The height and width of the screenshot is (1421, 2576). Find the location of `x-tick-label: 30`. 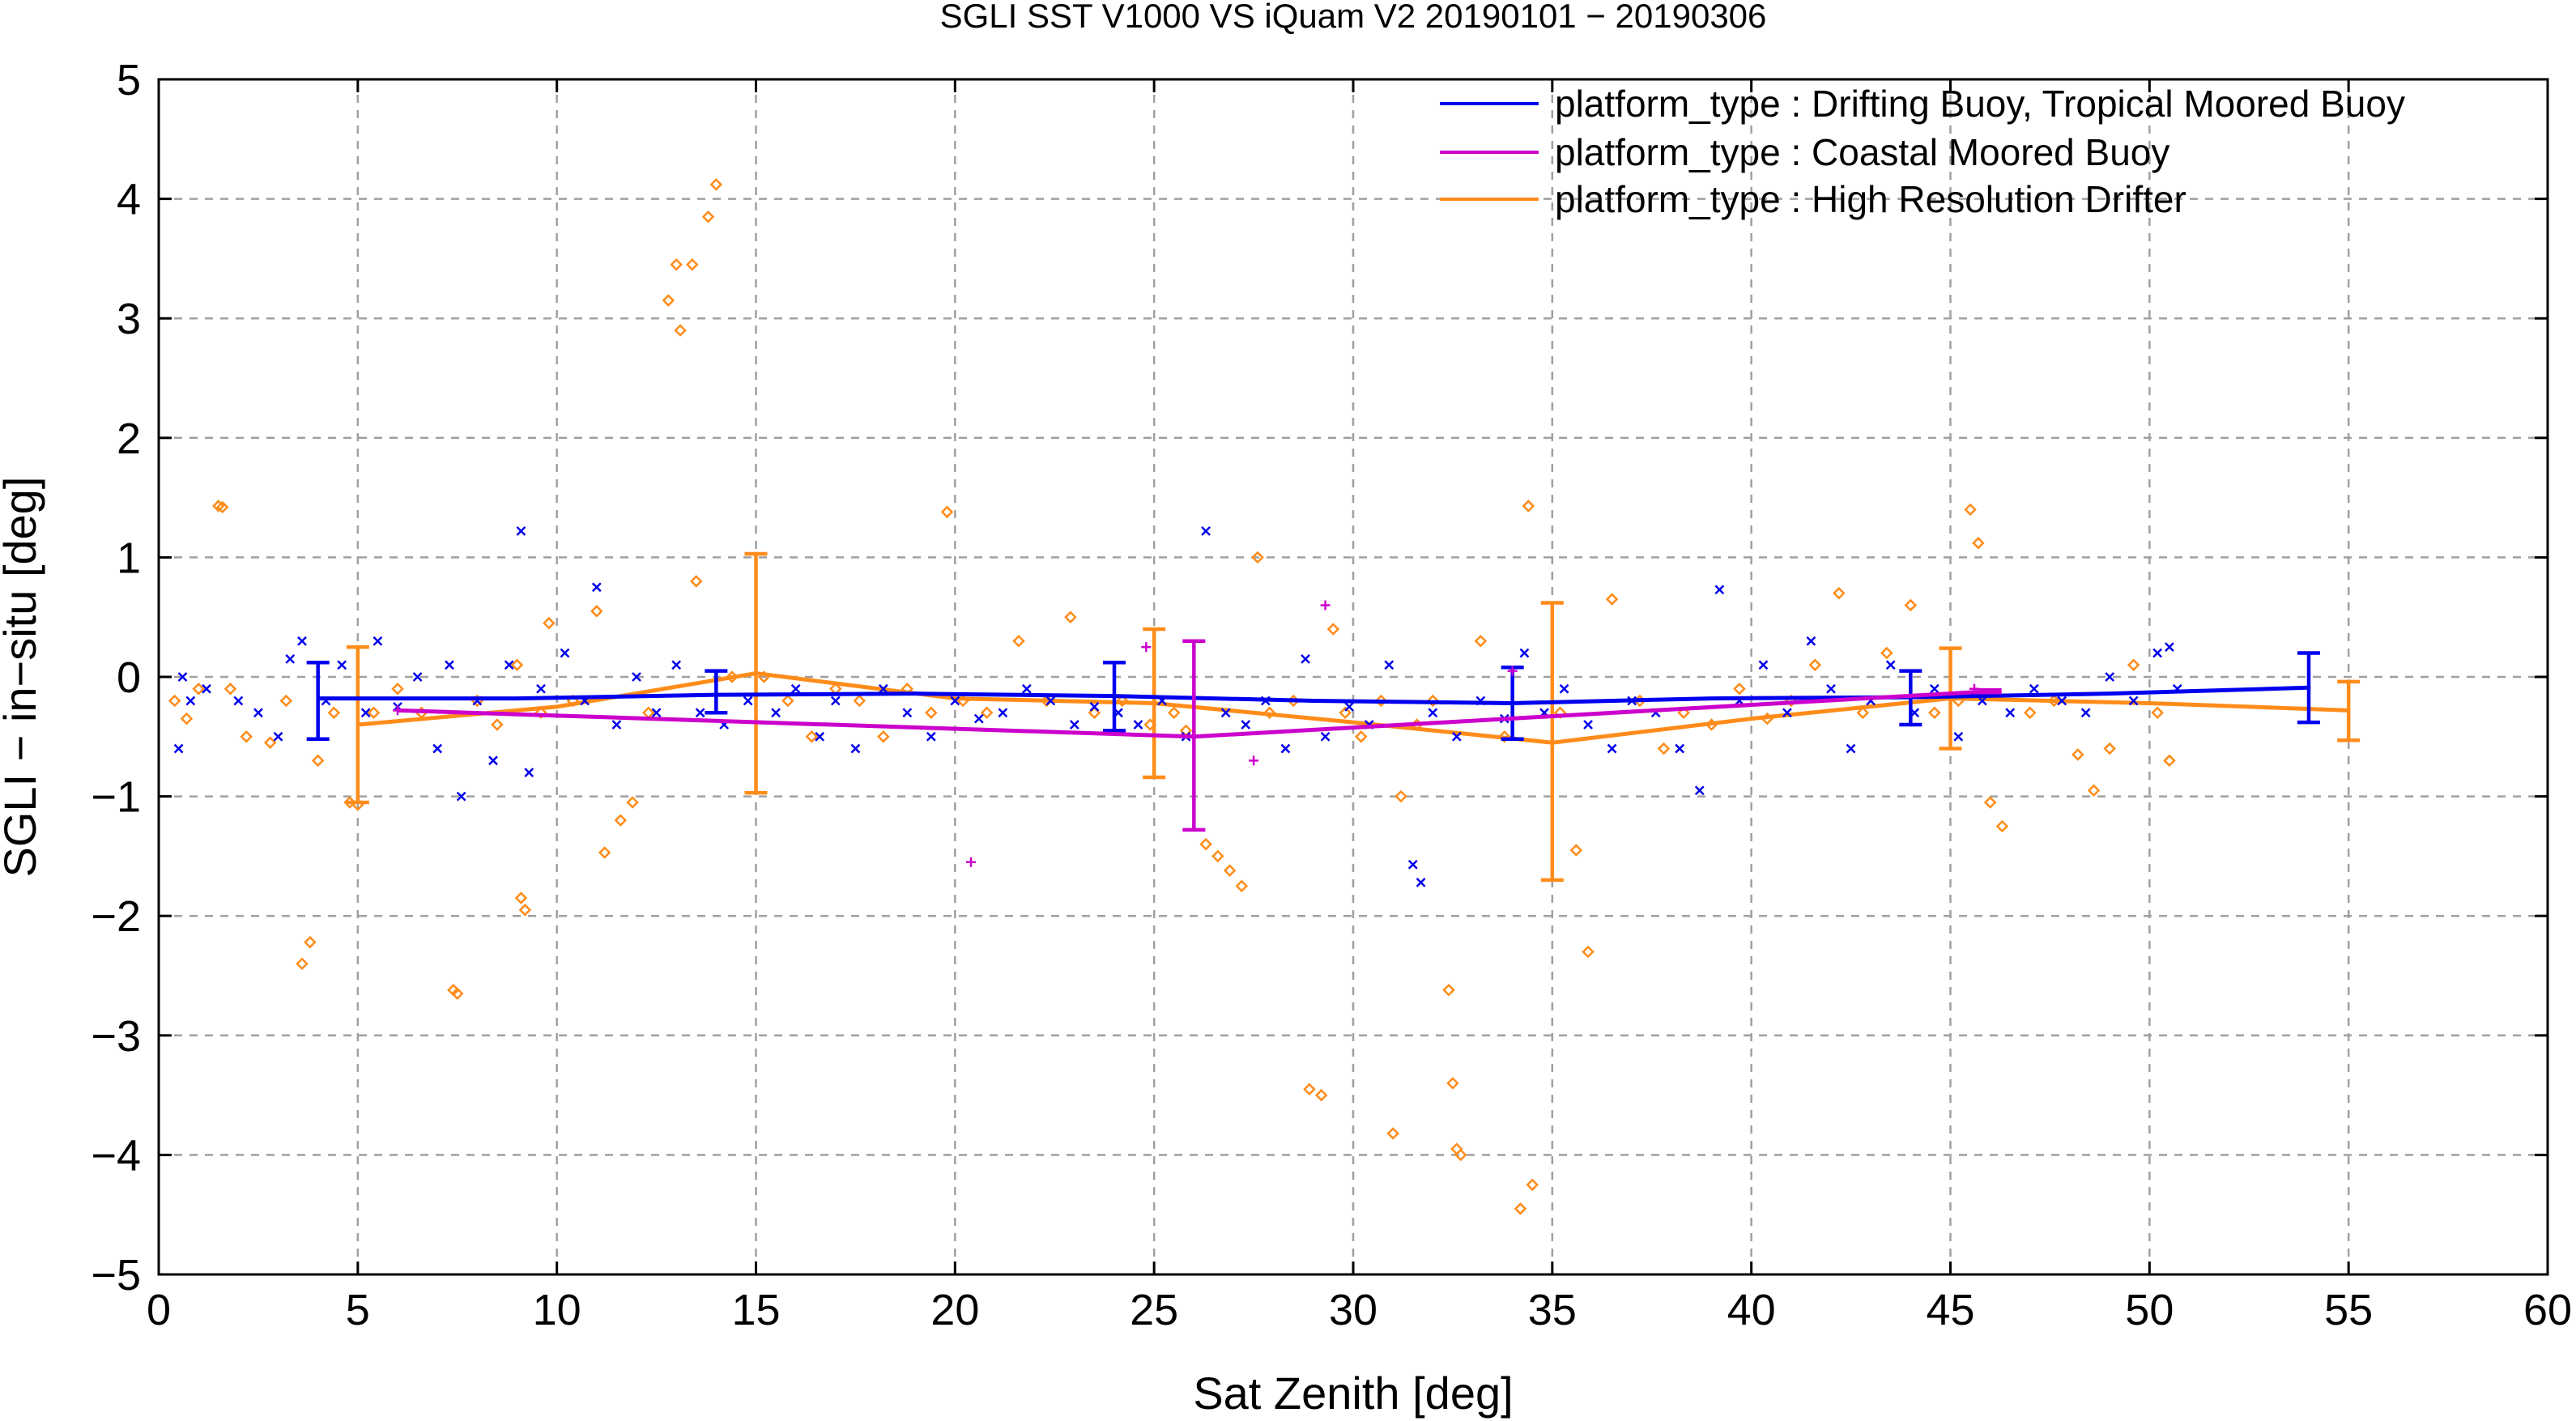

x-tick-label: 30 is located at coordinates (1353, 1310).